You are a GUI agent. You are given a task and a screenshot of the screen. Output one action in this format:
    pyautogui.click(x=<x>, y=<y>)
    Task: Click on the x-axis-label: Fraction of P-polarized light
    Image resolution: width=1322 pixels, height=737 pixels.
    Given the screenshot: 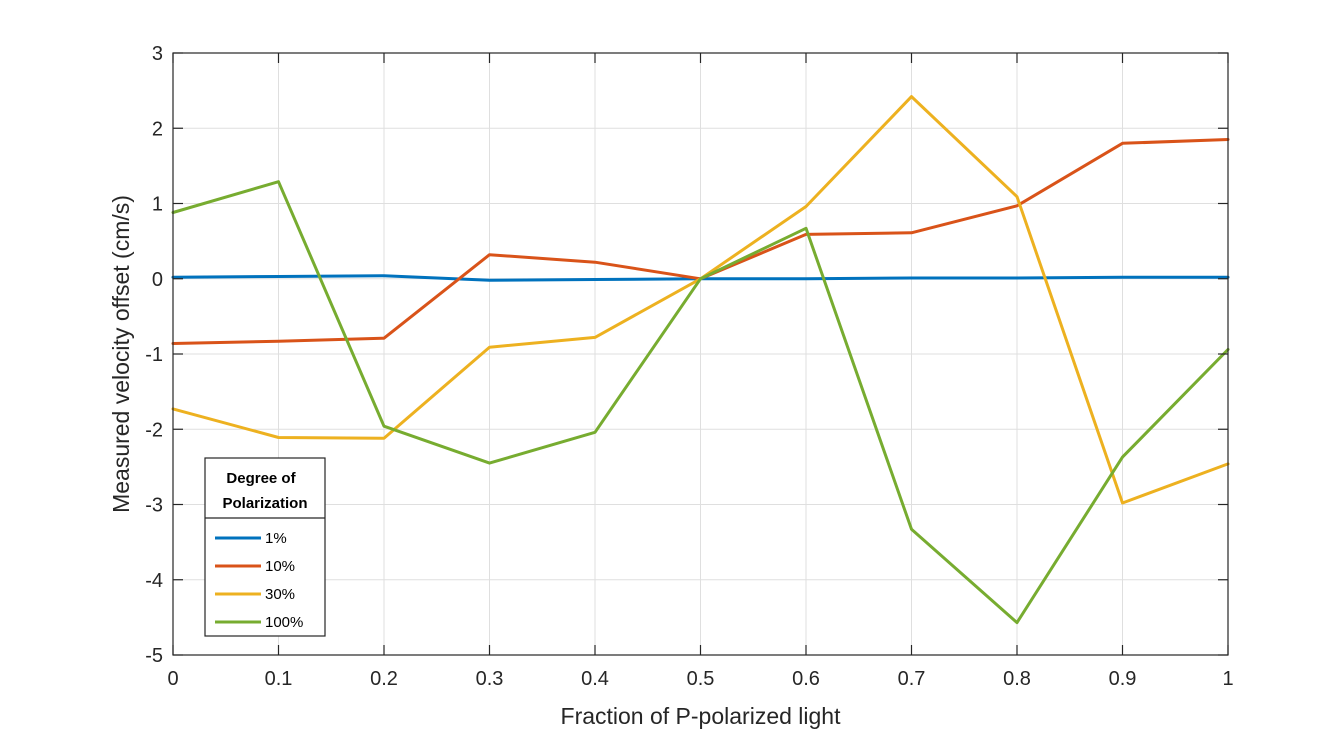 What is the action you would take?
    pyautogui.click(x=701, y=716)
    